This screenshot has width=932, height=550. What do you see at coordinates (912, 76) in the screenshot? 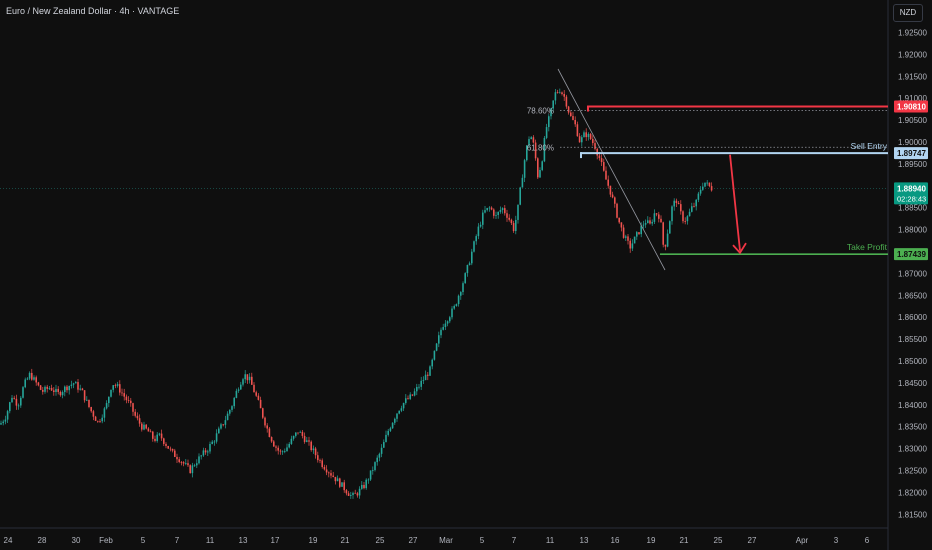
I see `y-tick-label: 1.91500` at bounding box center [912, 76].